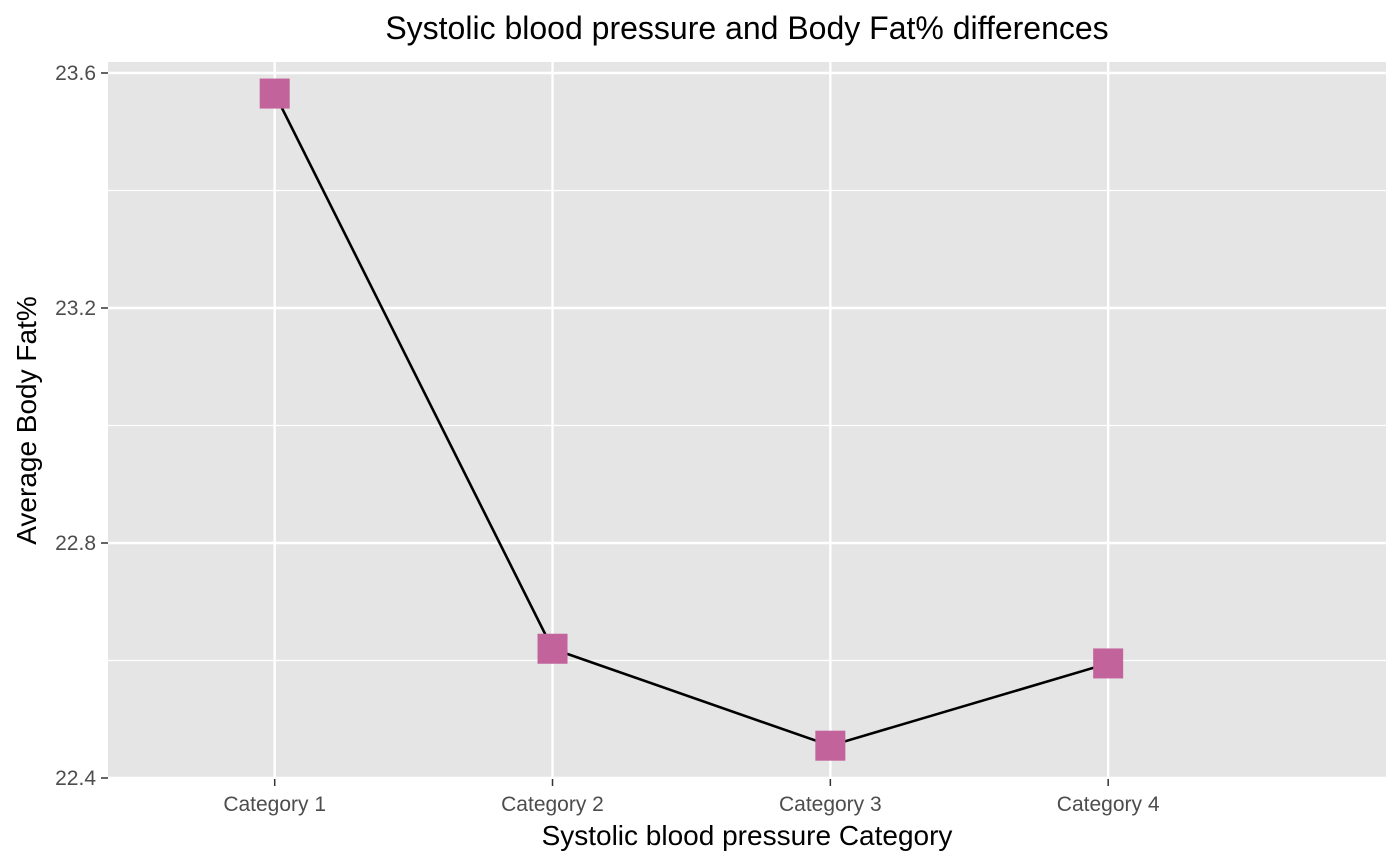  What do you see at coordinates (26, 420) in the screenshot?
I see `y-axis-title: Average Body Fat%` at bounding box center [26, 420].